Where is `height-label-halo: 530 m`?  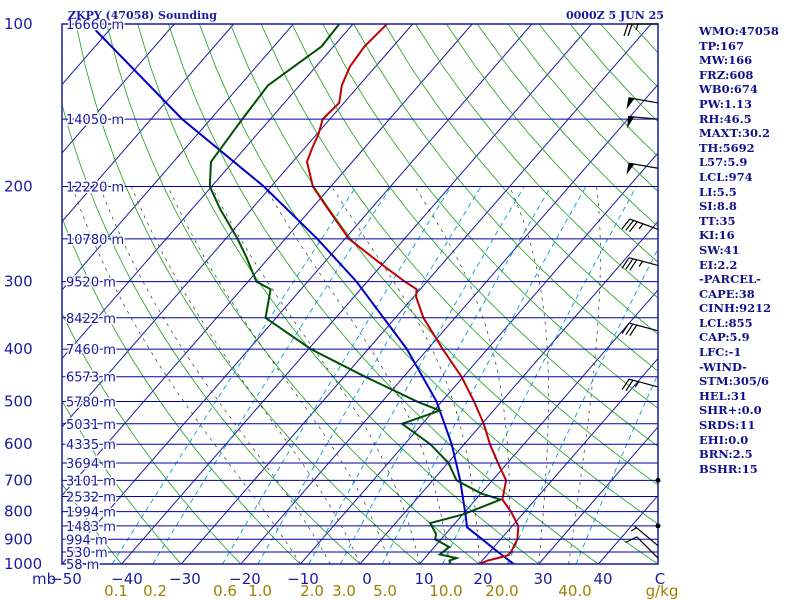
height-label-halo: 530 m is located at coordinates (87, 553).